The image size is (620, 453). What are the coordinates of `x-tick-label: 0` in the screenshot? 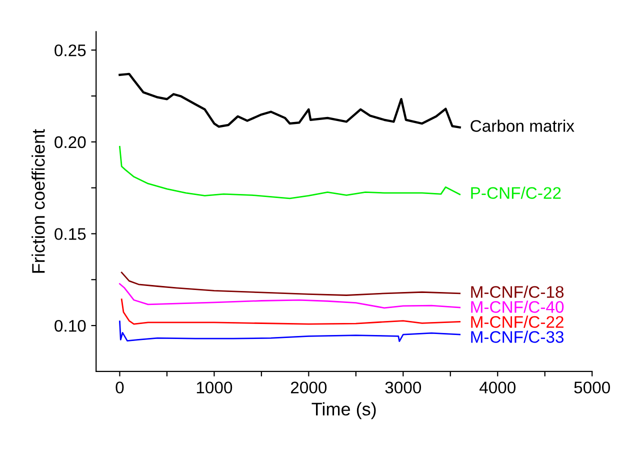 It's located at (120, 388).